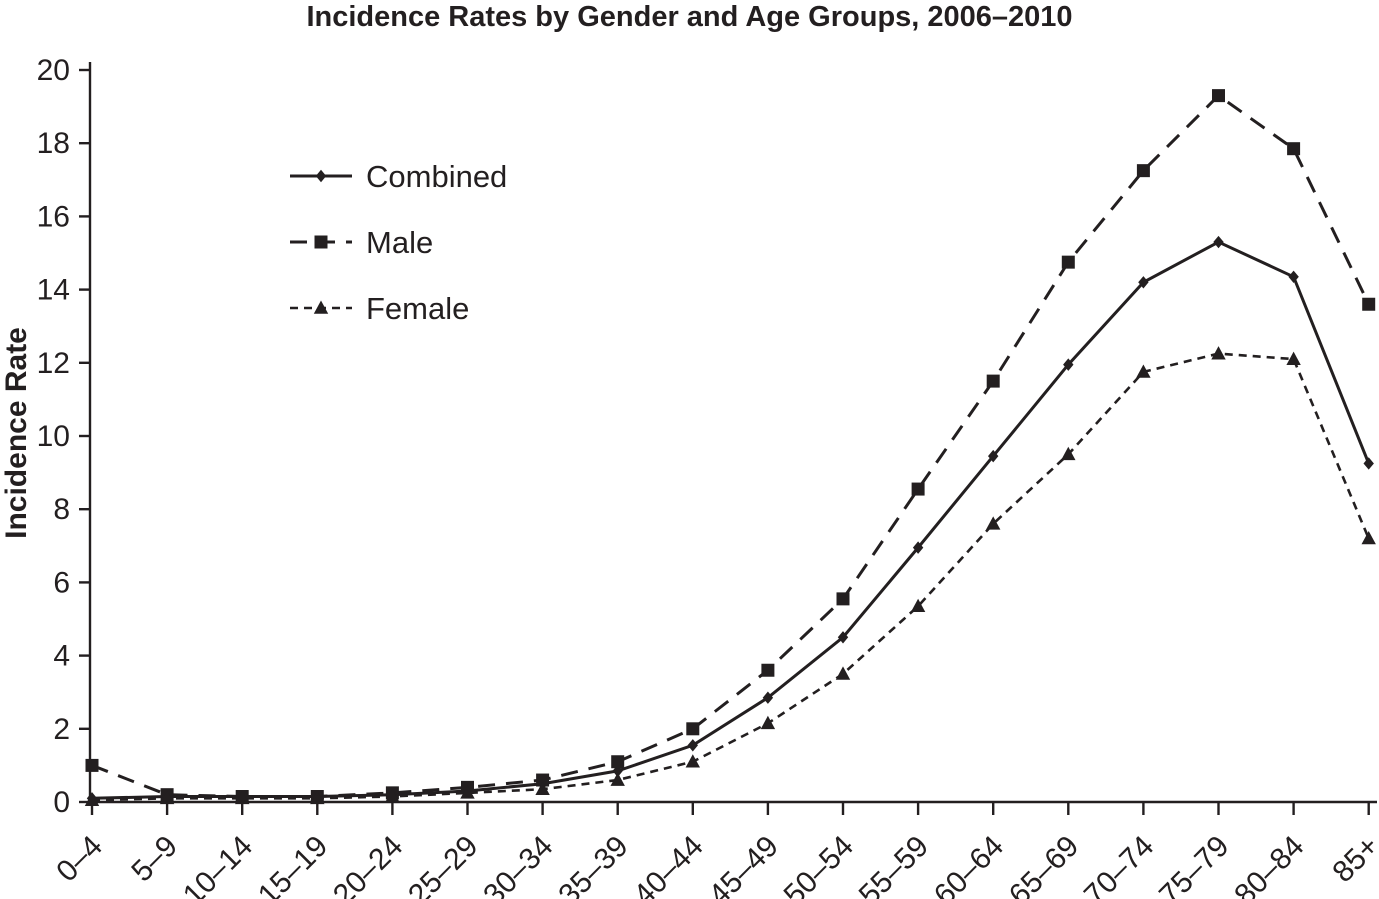 The image size is (1379, 899). Describe the element at coordinates (744, 864) in the screenshot. I see `x-tick-label: 45–49` at that location.